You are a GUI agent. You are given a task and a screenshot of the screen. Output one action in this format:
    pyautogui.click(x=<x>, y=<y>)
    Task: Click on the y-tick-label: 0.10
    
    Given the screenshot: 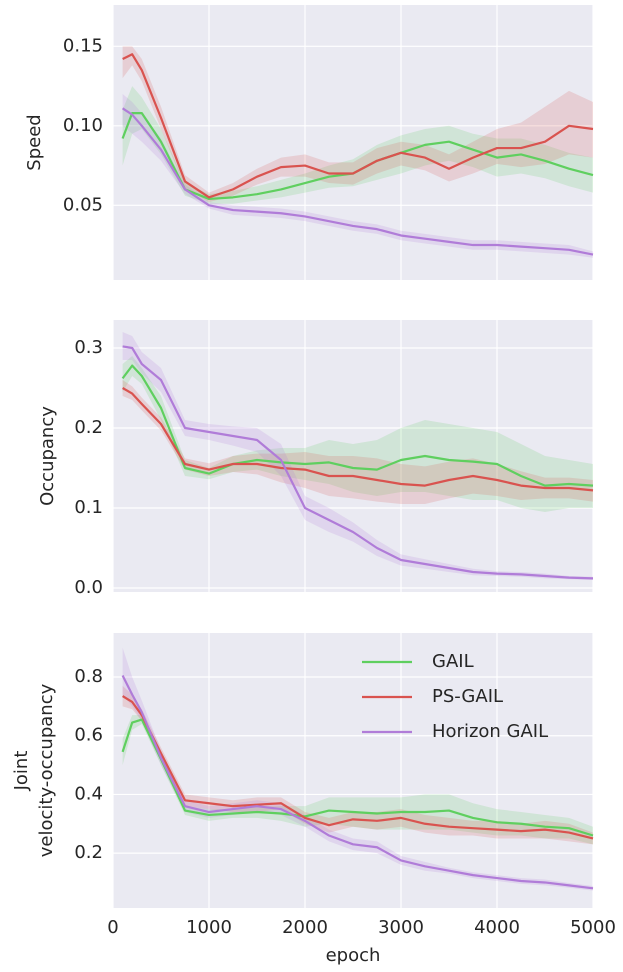 What is the action you would take?
    pyautogui.click(x=83, y=125)
    